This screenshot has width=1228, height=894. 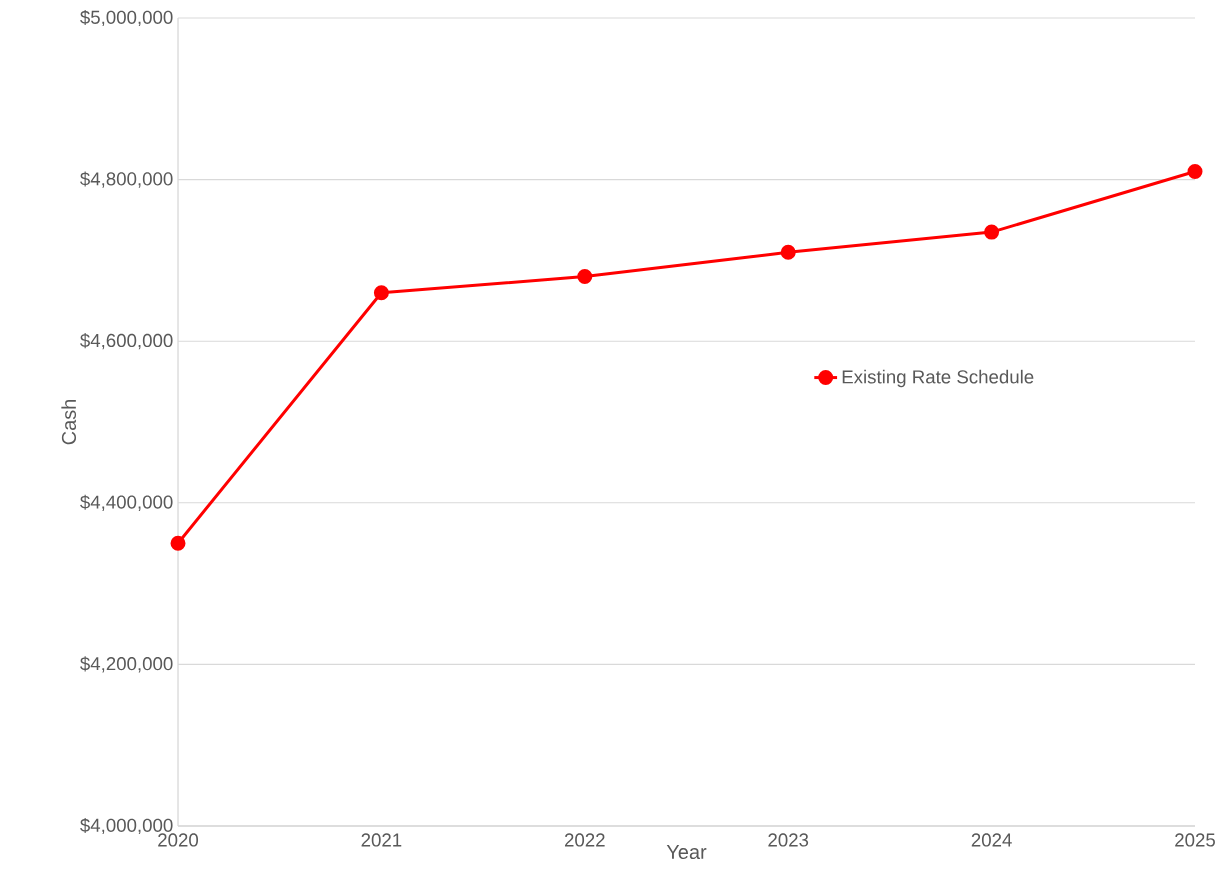 What do you see at coordinates (381, 840) in the screenshot?
I see `x-tick-label: 2021` at bounding box center [381, 840].